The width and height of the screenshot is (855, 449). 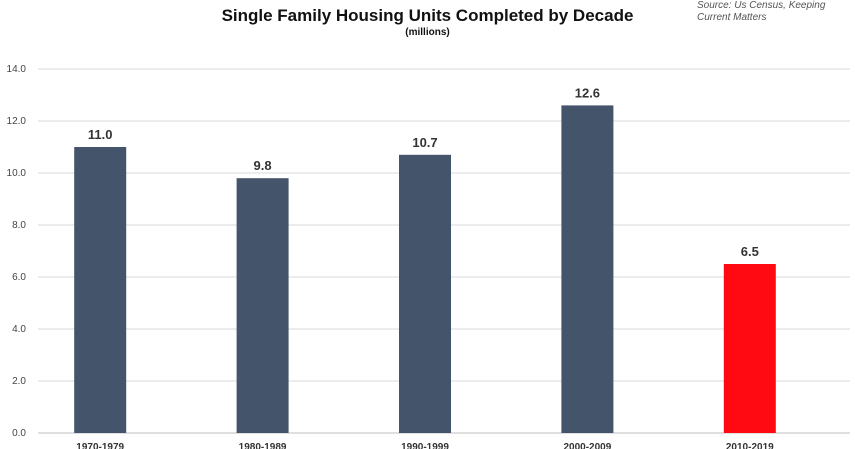 What do you see at coordinates (263, 165) in the screenshot?
I see `data-label: 9.8` at bounding box center [263, 165].